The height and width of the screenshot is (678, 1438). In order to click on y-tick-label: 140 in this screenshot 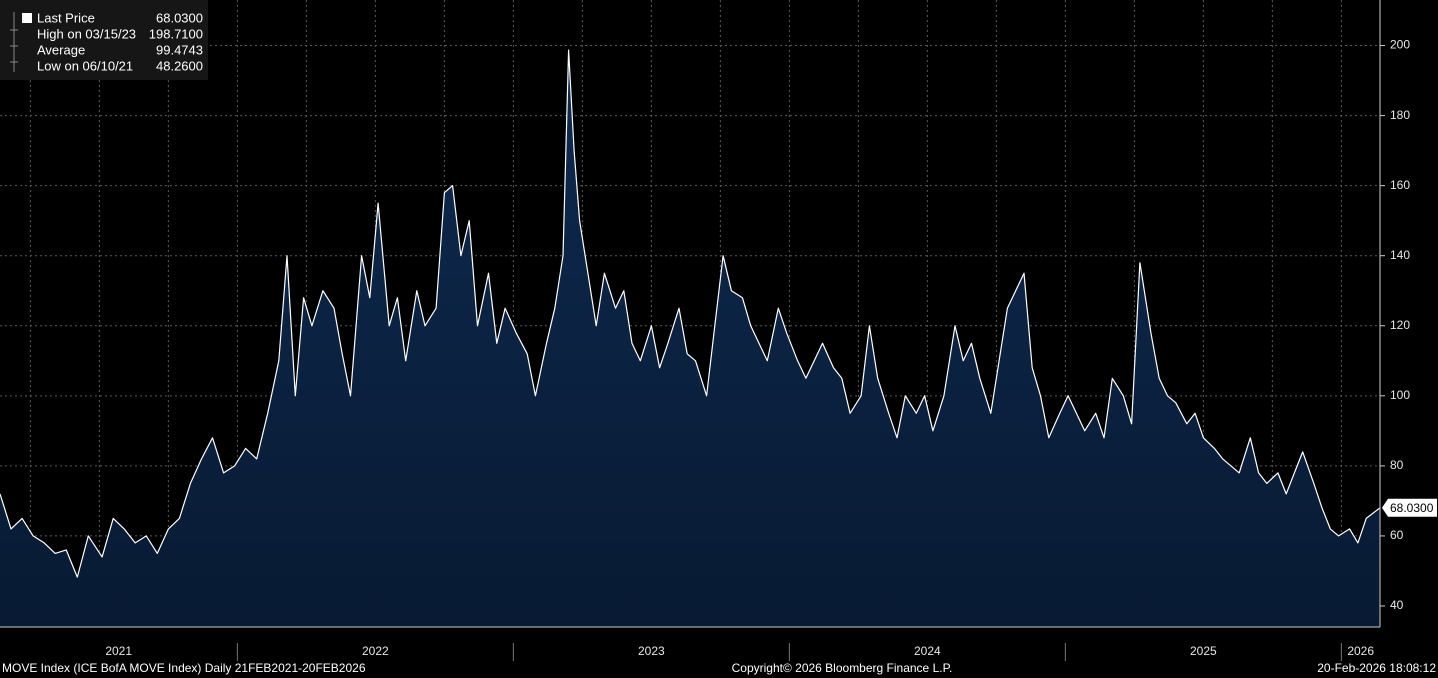, I will do `click(1400, 255)`.